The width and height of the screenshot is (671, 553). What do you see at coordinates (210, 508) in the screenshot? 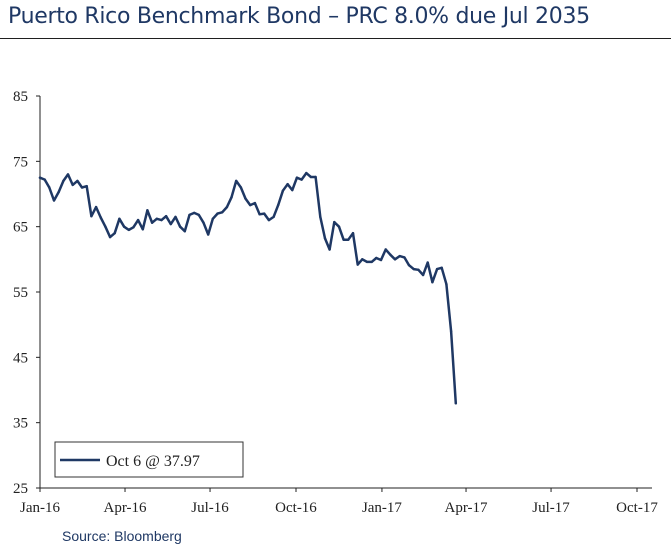
I see `x-tick-label: Jul-16` at bounding box center [210, 508].